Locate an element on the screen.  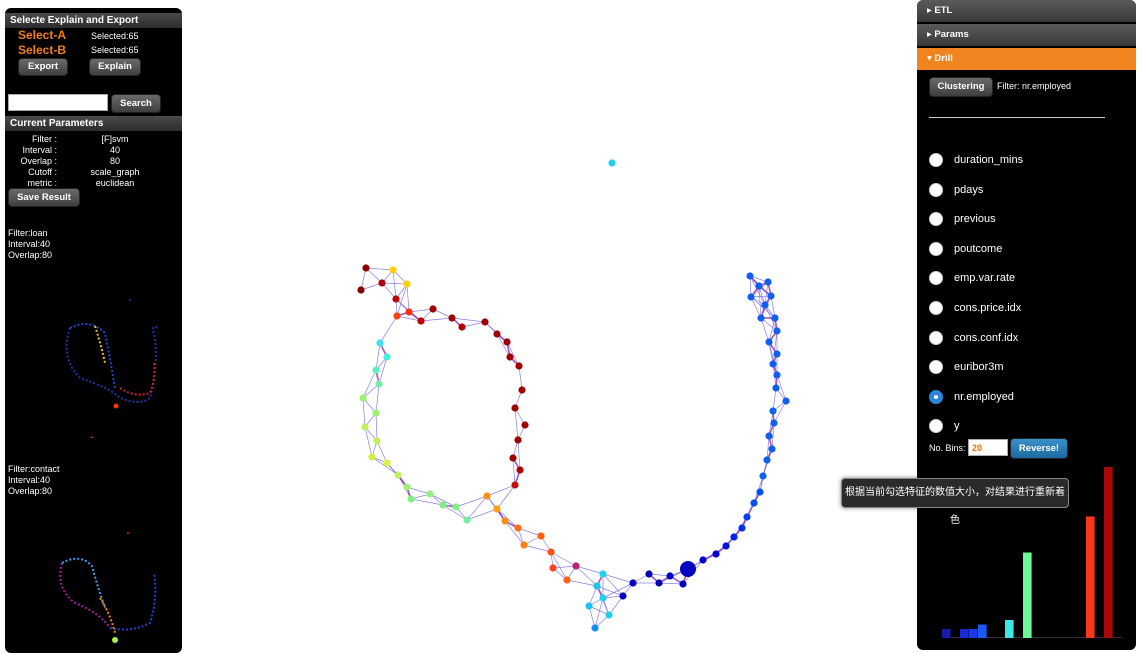
histogram is located at coordinates (1032, 547).